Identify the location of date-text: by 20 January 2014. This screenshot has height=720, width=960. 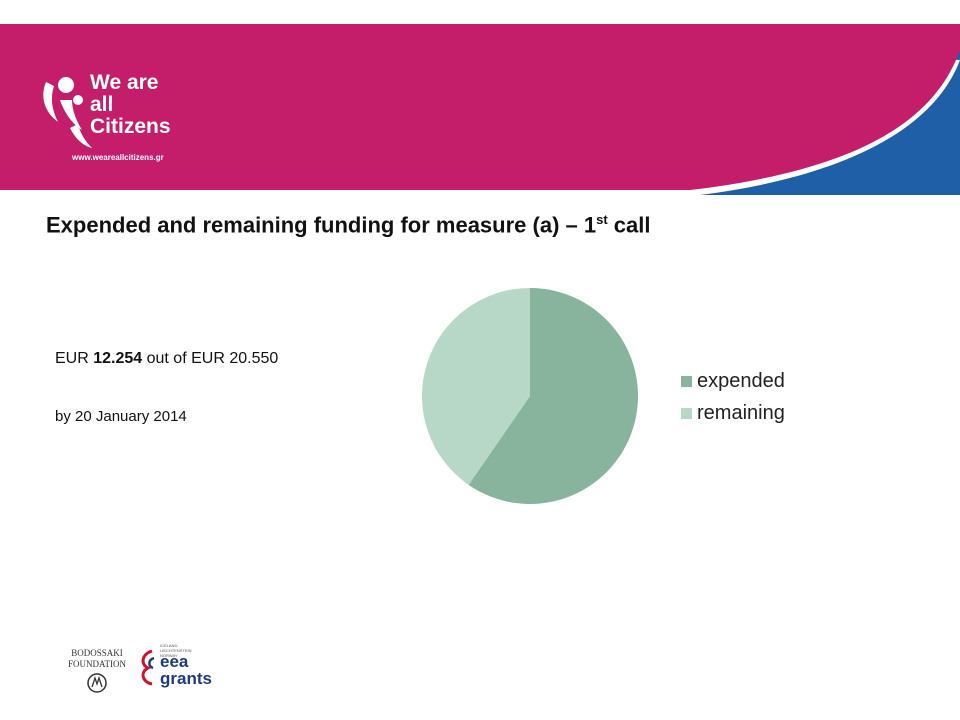
(121, 416).